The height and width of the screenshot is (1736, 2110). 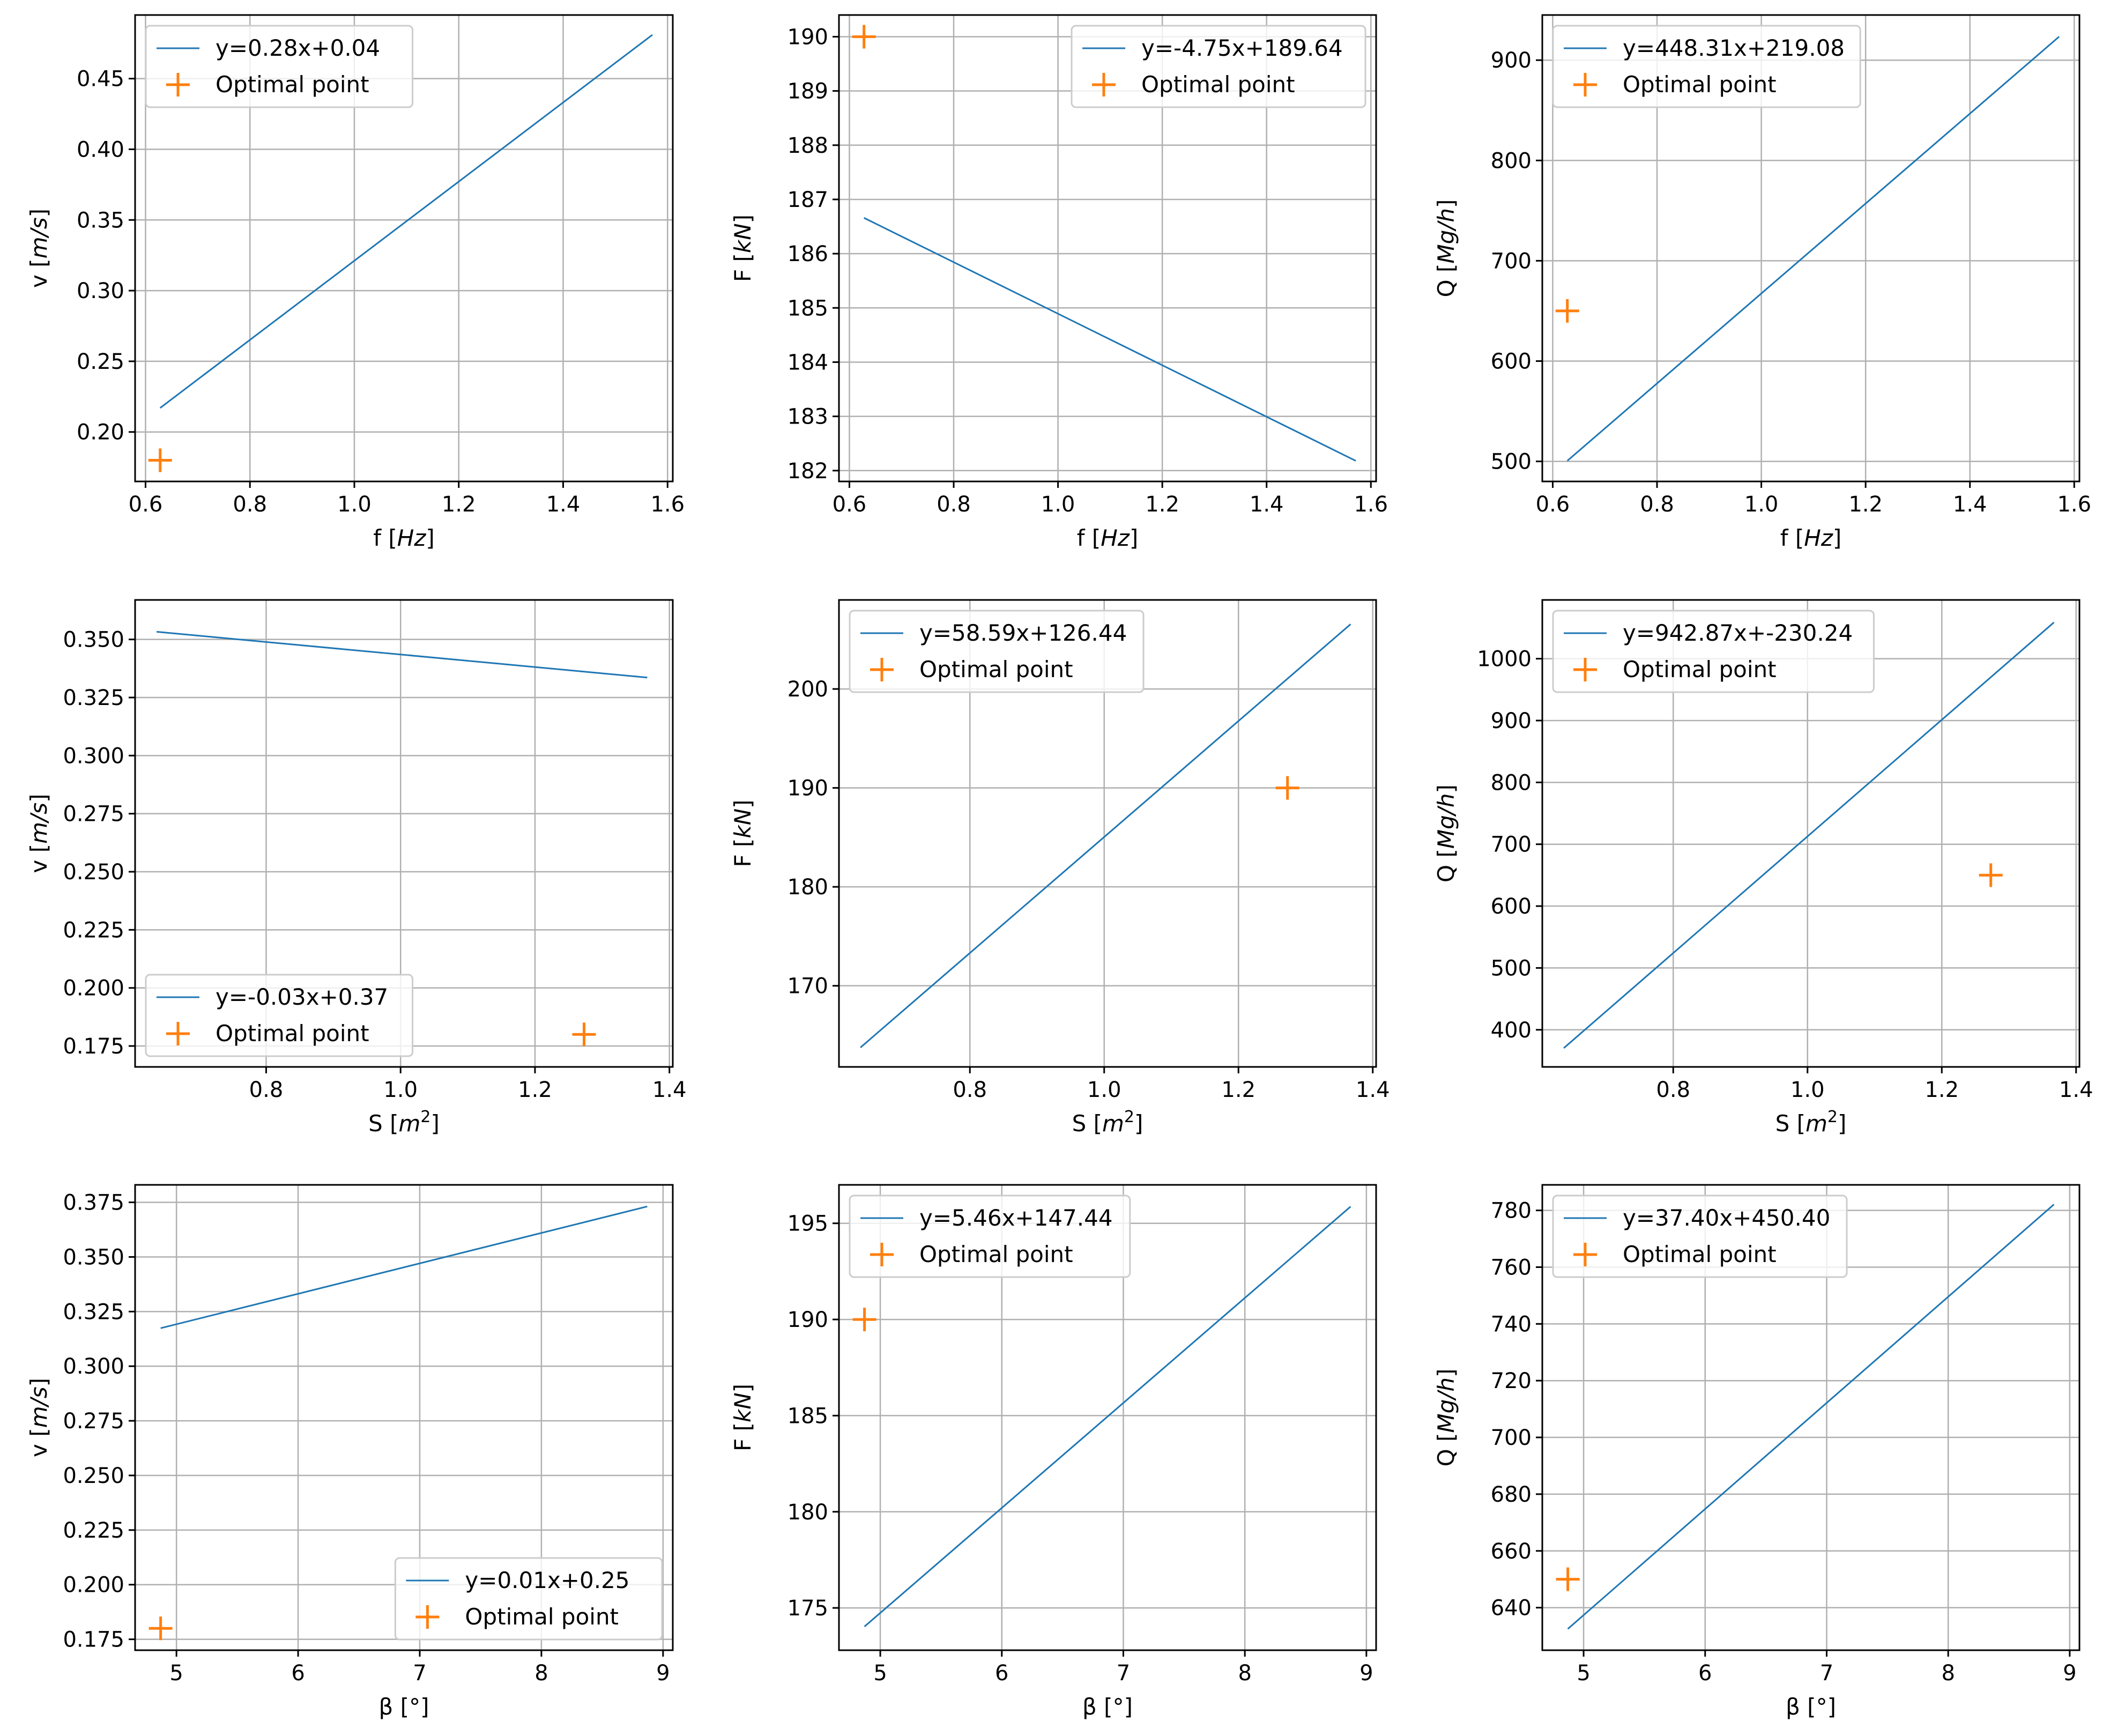 I want to click on y-axis-label: Q [Mg/h], so click(x=1446, y=249).